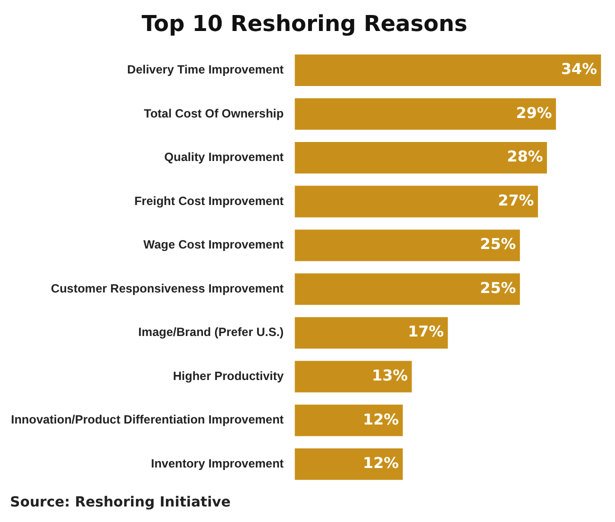 The height and width of the screenshot is (522, 615). Describe the element at coordinates (147, 419) in the screenshot. I see `y-tick-label: Innovation/Product Differentiation Improvement` at that location.